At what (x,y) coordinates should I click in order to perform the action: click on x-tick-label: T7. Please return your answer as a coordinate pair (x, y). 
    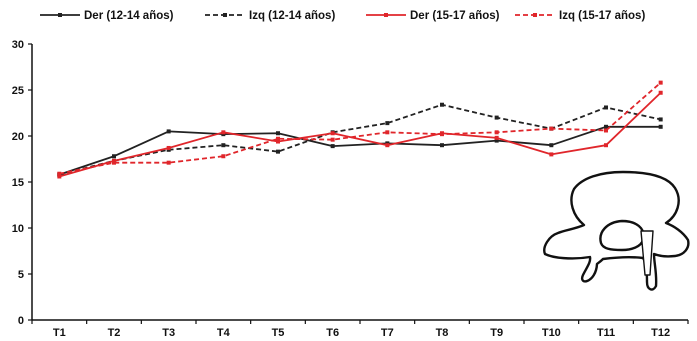
    Looking at the image, I should click on (387, 333).